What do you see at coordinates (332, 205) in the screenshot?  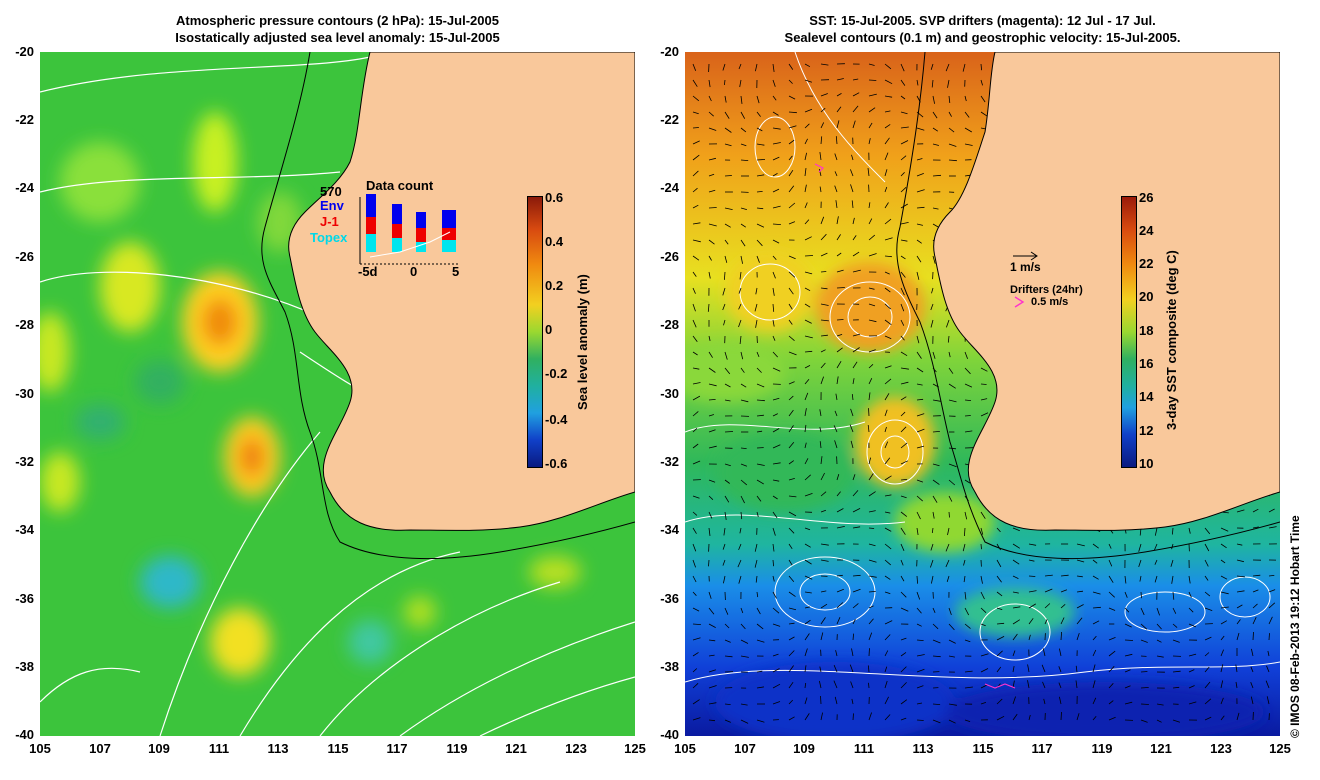 I see `inset-env-label: Env` at bounding box center [332, 205].